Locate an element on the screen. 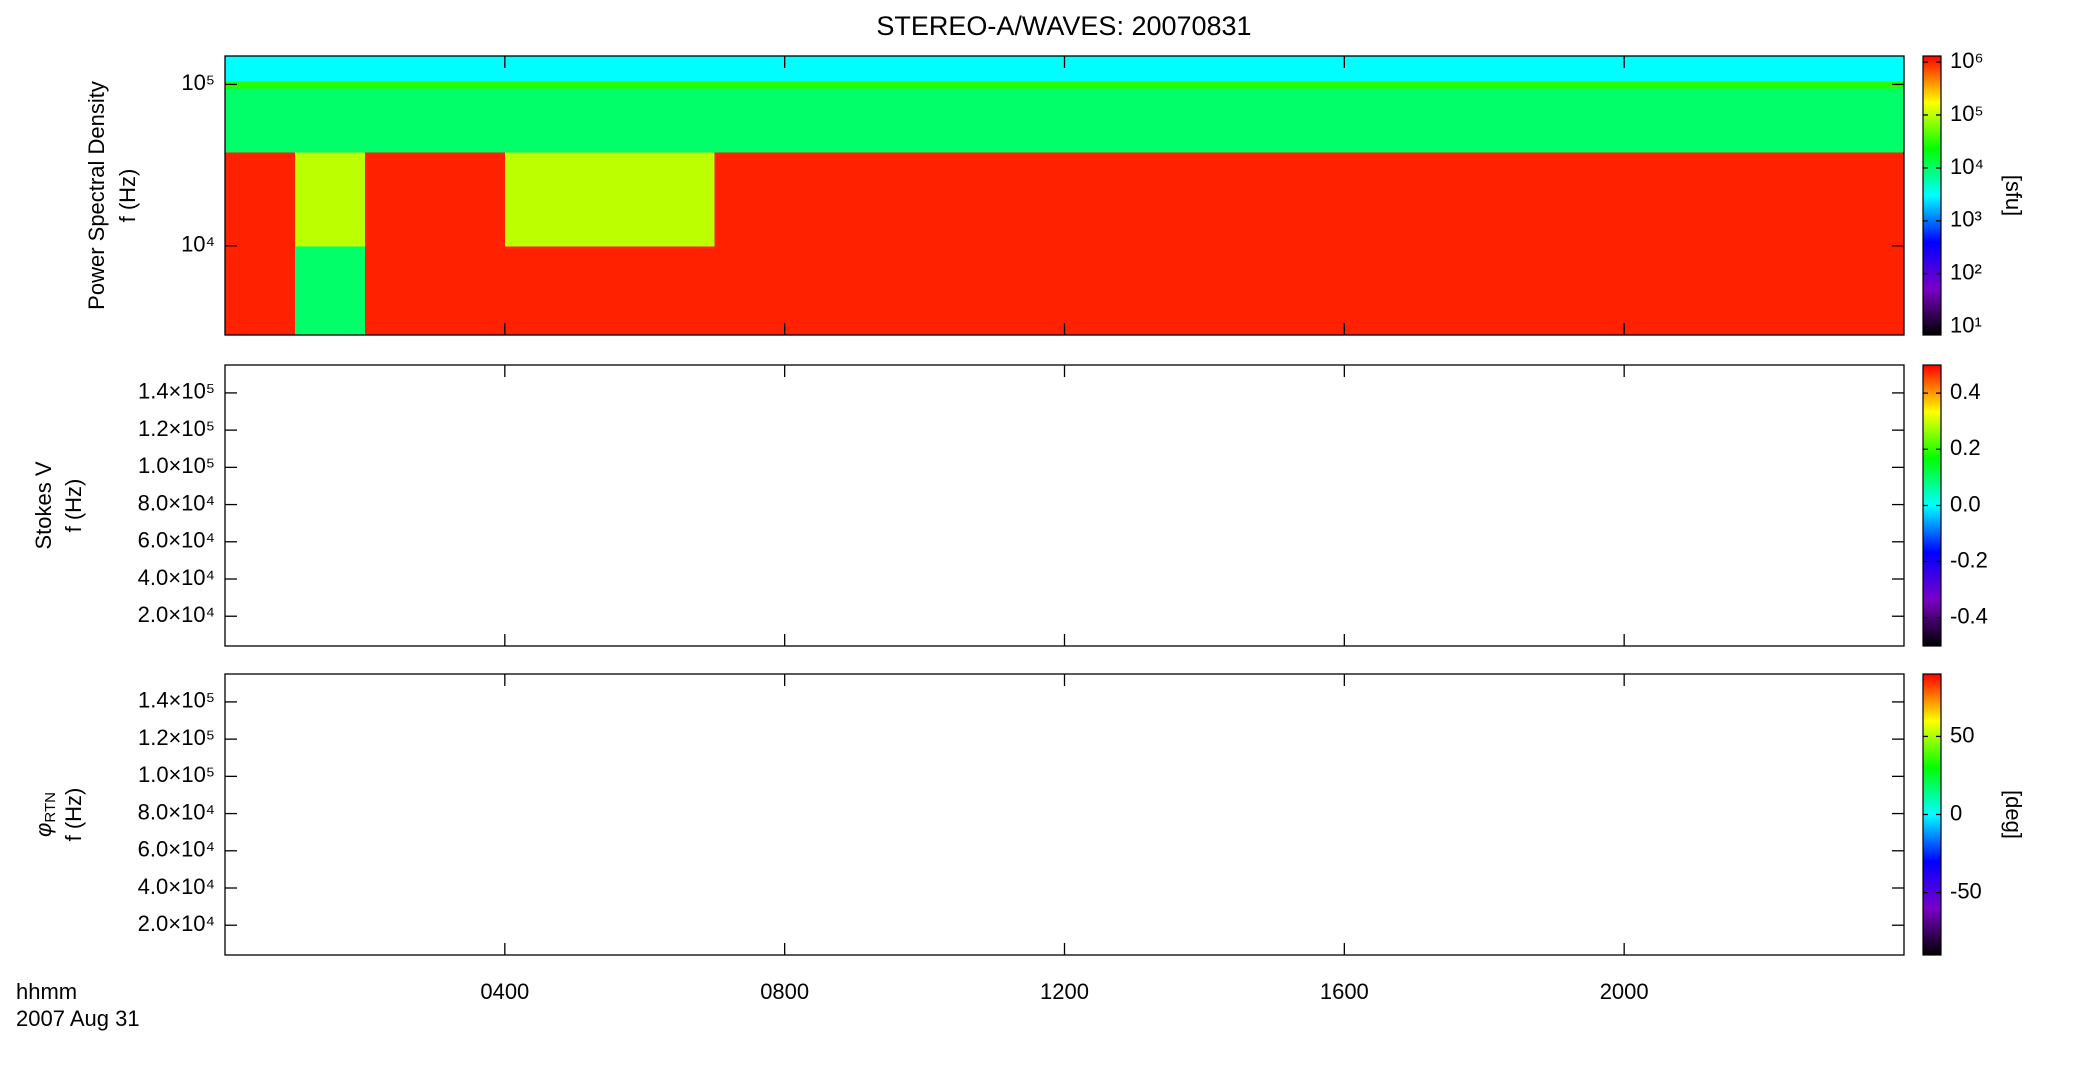  y-axis-title: Stokes V is located at coordinates (43, 505).